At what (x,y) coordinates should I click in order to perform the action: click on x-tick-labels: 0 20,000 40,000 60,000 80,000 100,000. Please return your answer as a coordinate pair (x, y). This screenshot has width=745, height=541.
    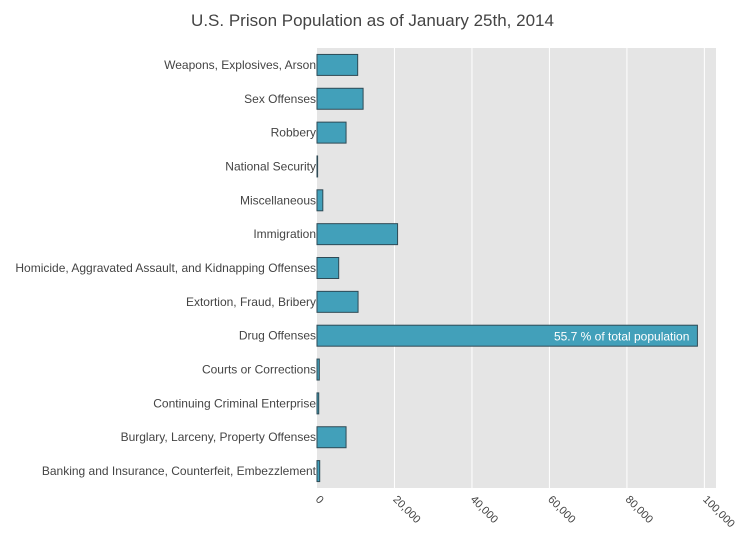
    Looking at the image, I should click on (525, 512).